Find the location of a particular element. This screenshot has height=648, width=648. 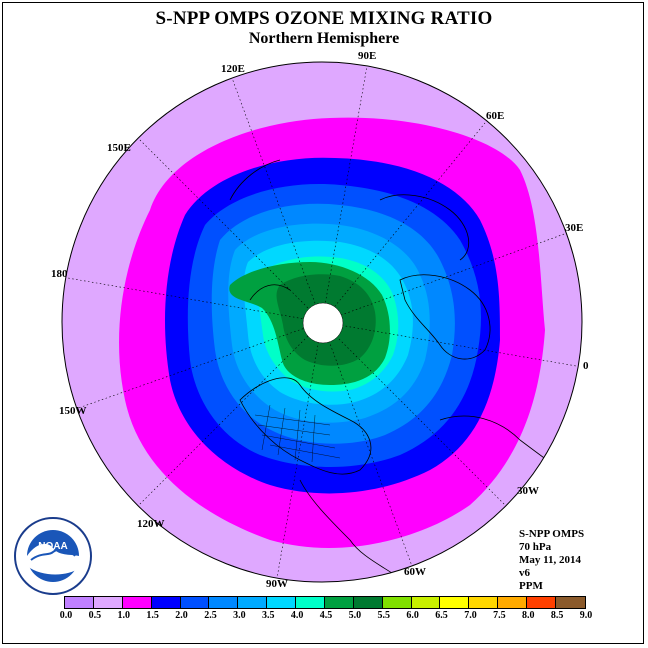

lon-label-90w: 90W is located at coordinates (277, 584).